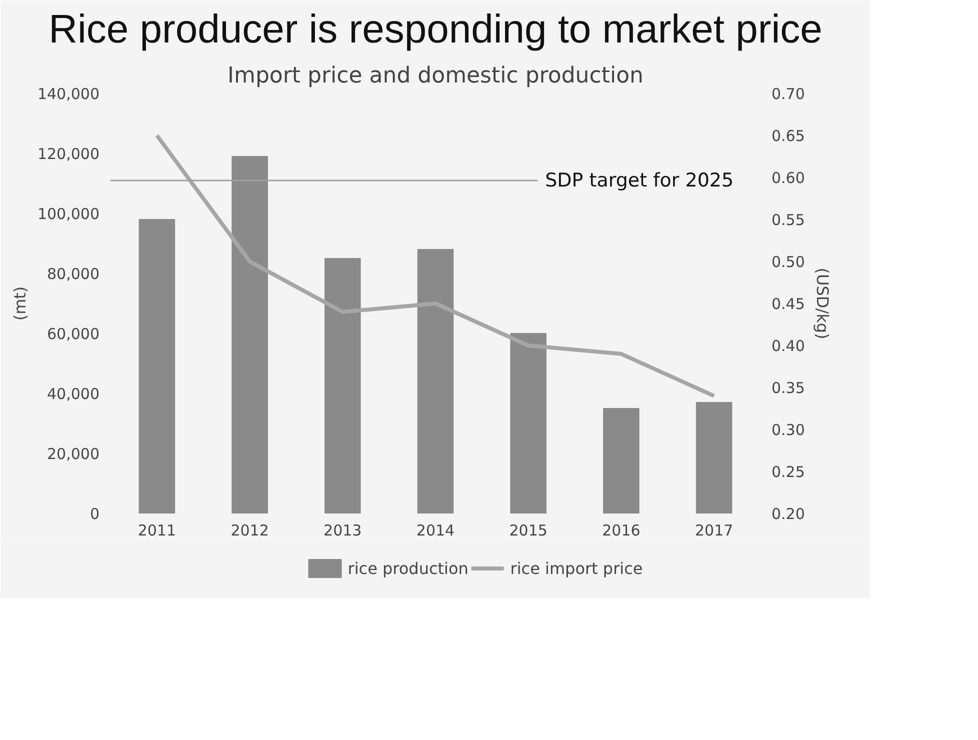 The image size is (978, 740). What do you see at coordinates (576, 568) in the screenshot?
I see `legend-label: rice import price` at bounding box center [576, 568].